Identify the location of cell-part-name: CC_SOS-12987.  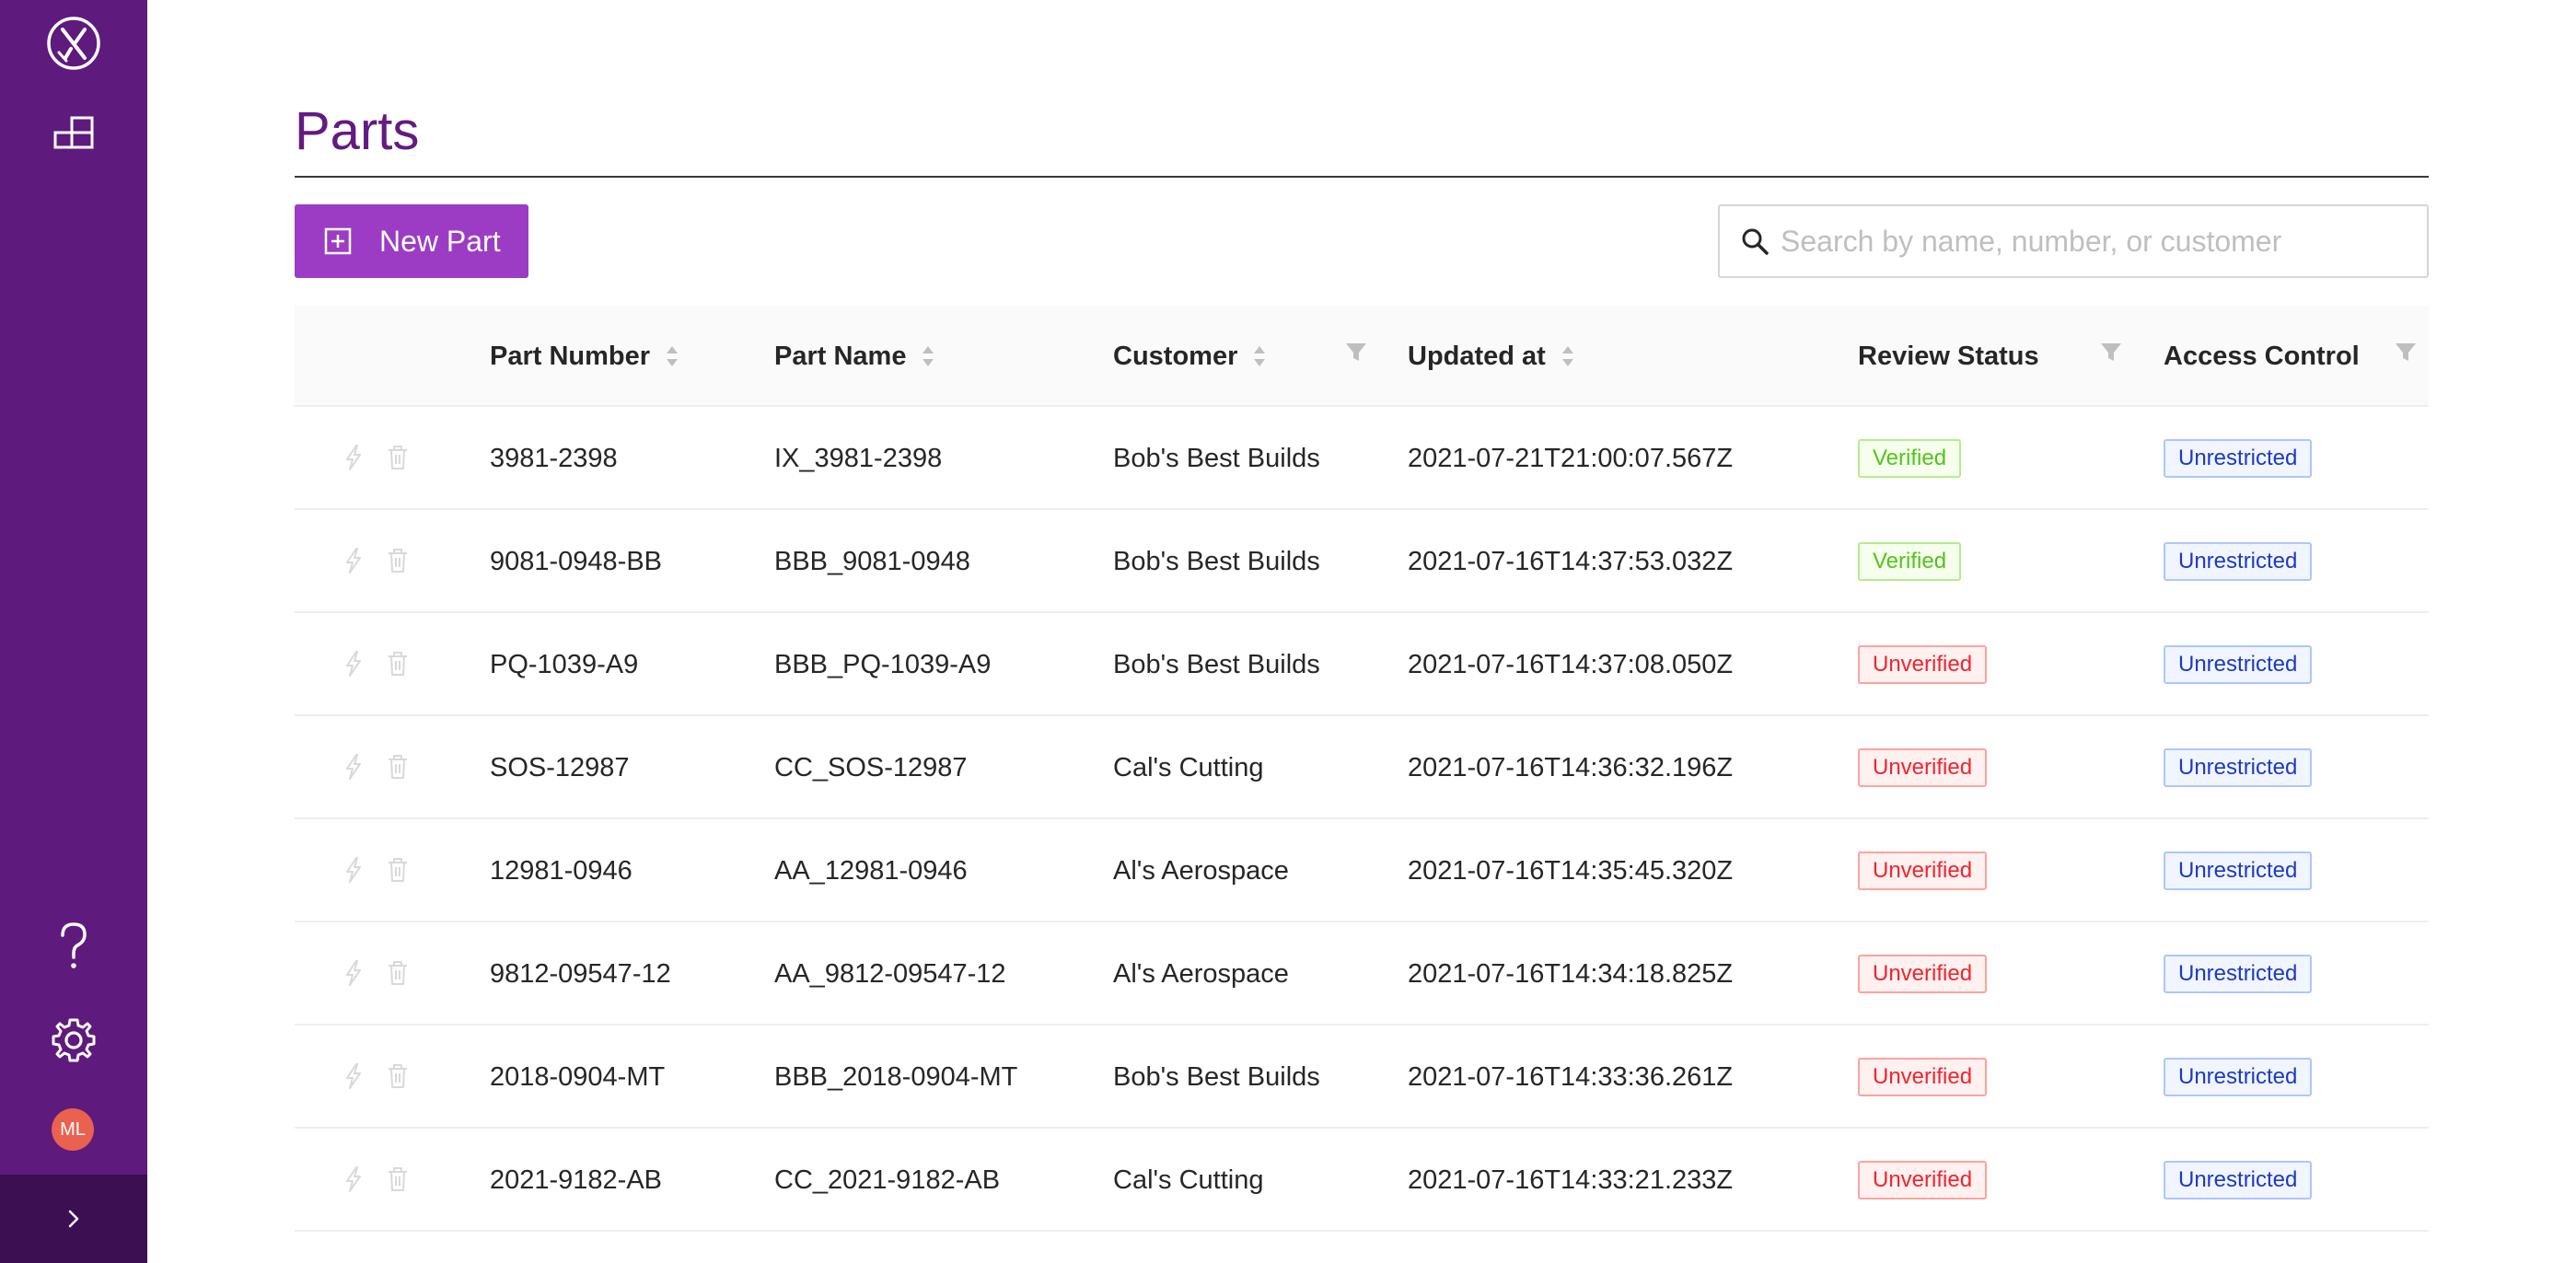
(871, 767).